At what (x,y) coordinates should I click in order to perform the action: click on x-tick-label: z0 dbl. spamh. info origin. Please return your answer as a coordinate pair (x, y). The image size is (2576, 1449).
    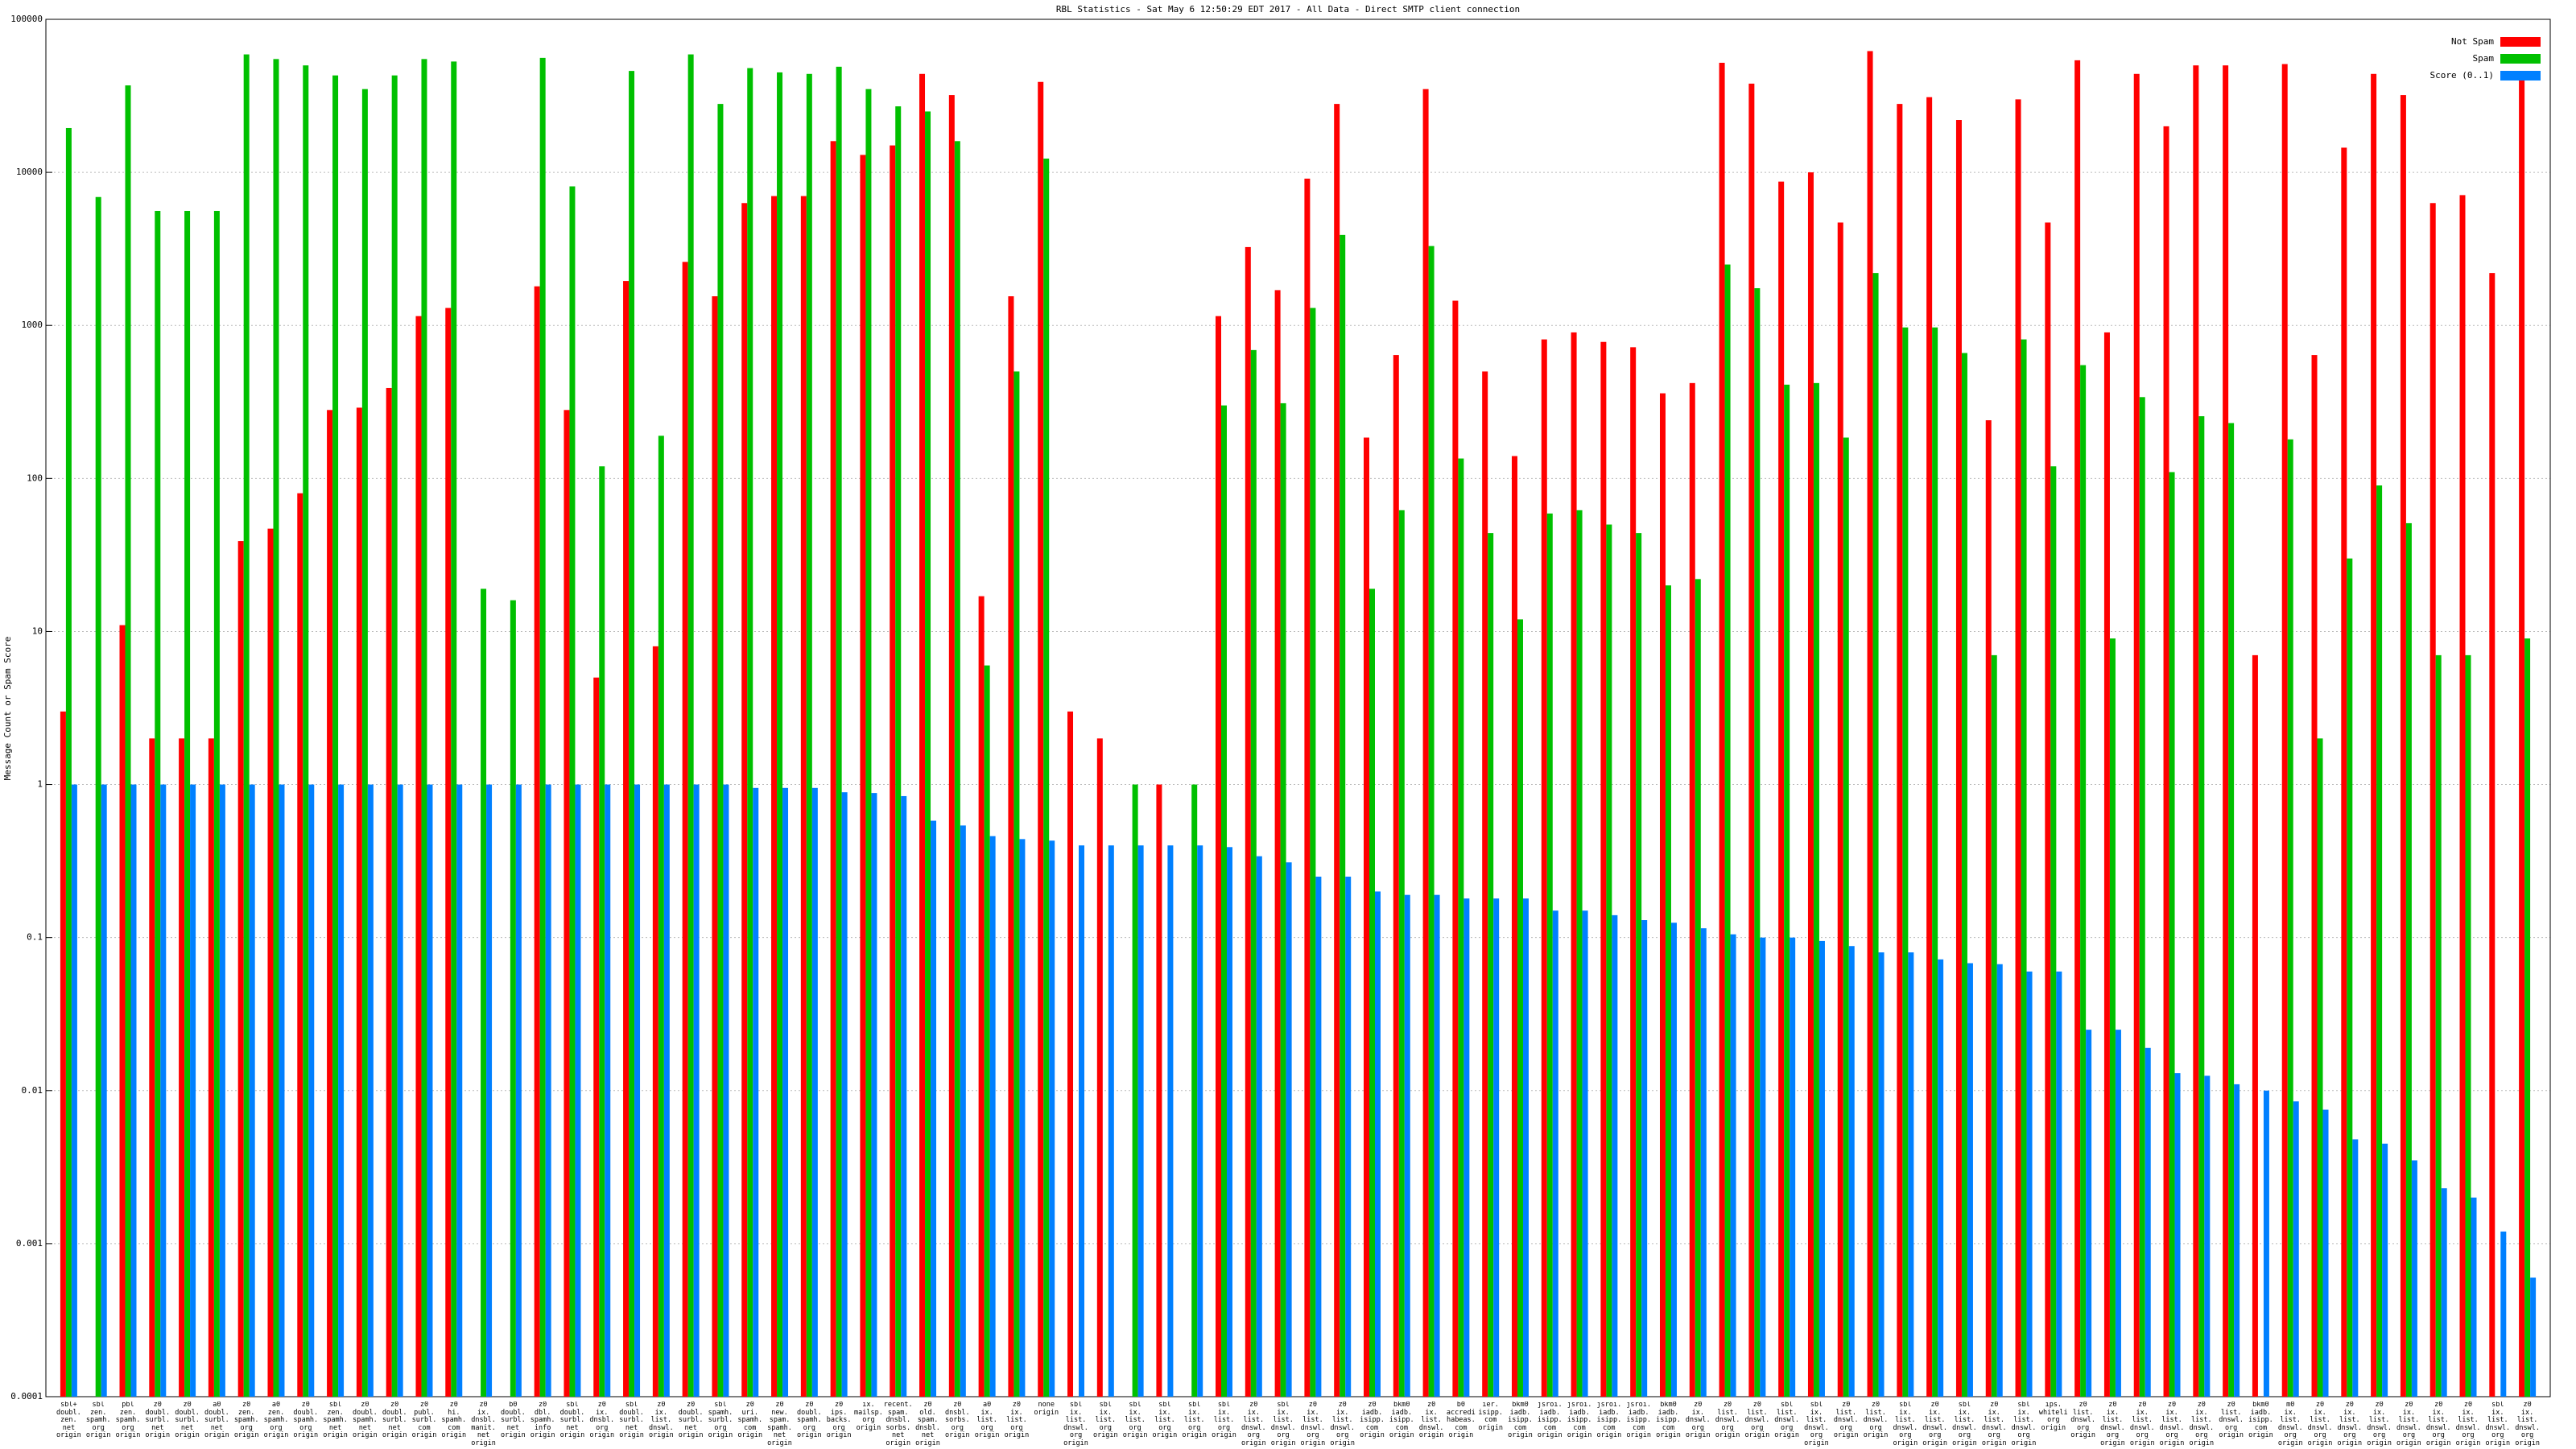
    Looking at the image, I should click on (542, 1420).